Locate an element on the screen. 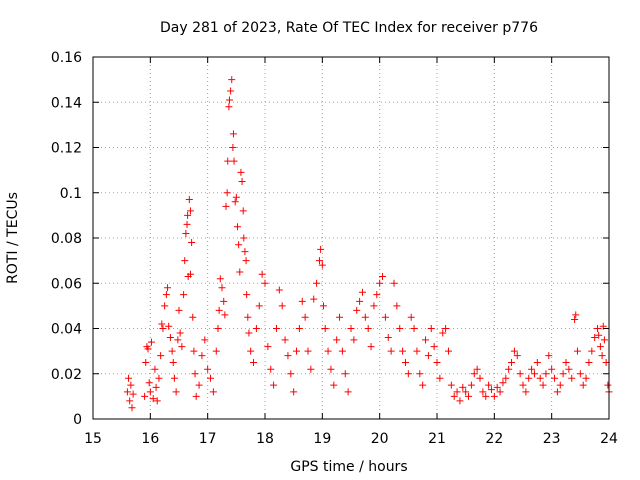 This screenshot has height=480, width=640. y-tick-label: 0 is located at coordinates (77, 420).